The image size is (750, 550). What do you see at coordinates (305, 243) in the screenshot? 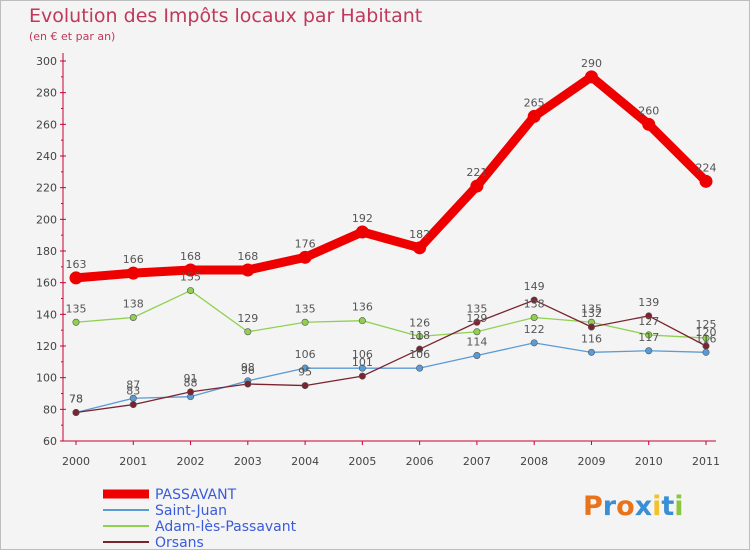
I see `data-label: 176` at bounding box center [305, 243].